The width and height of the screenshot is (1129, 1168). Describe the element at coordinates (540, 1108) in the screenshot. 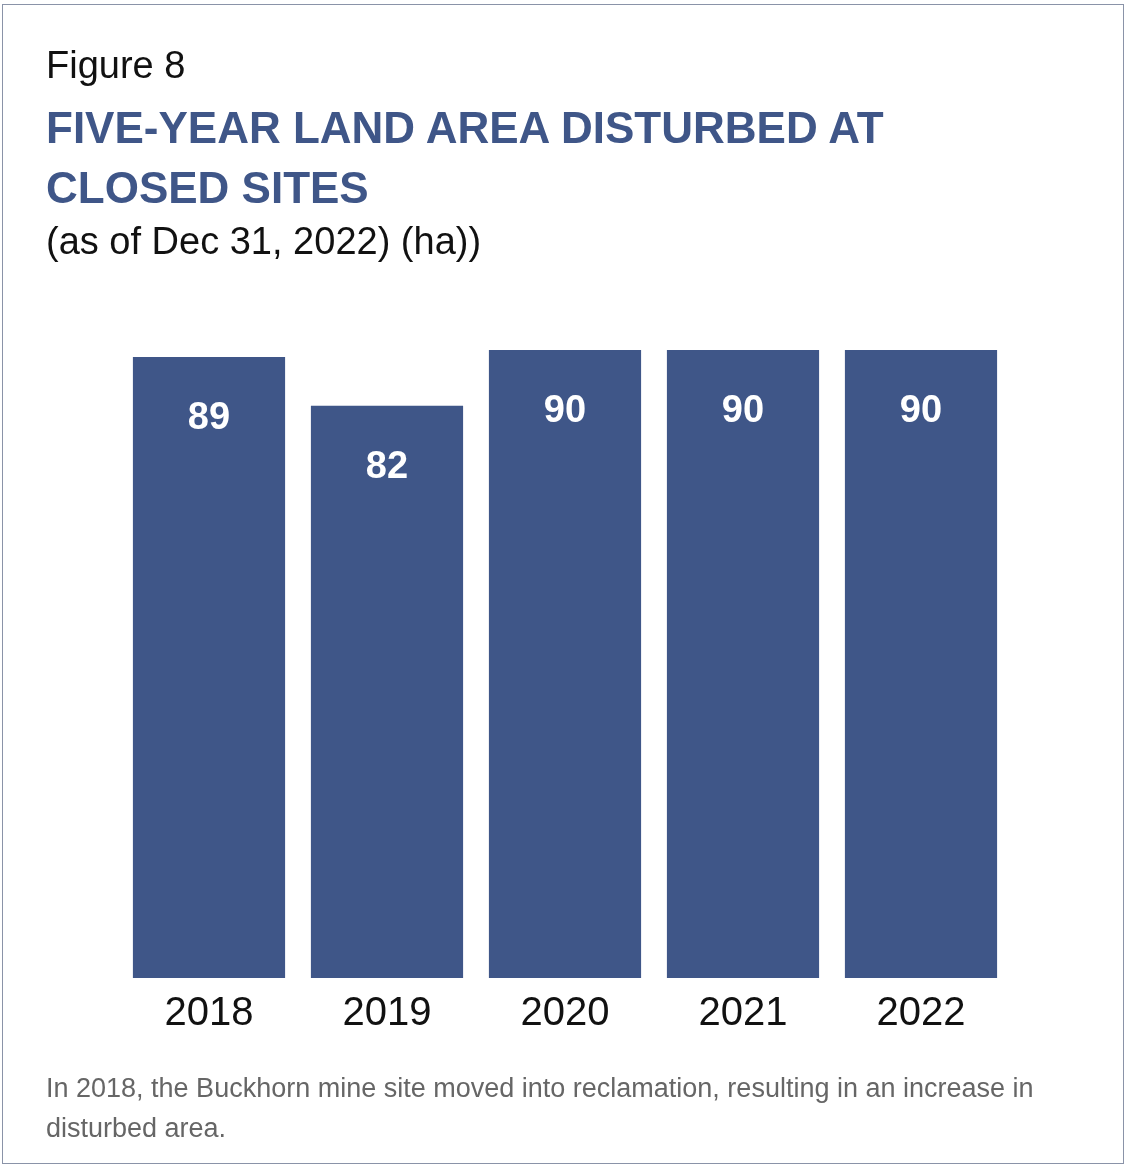

I see `text: In 2018, the Buckhorn mine site moved into reclamation, resulting in an increase in disturbed area.` at that location.